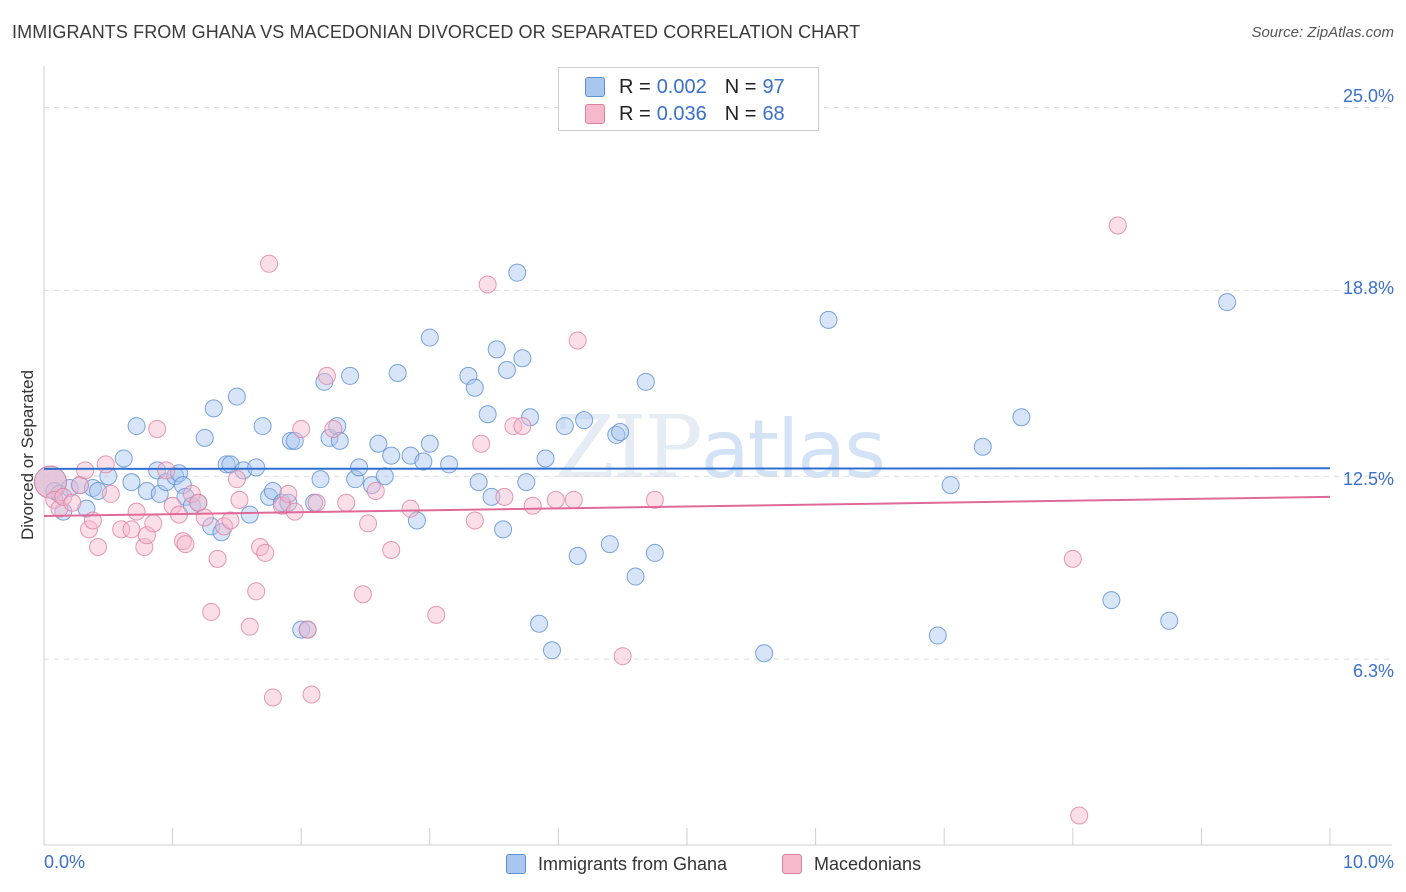 This screenshot has width=1406, height=892. What do you see at coordinates (1368, 96) in the screenshot?
I see `y-tick-label-25: 25.0%` at bounding box center [1368, 96].